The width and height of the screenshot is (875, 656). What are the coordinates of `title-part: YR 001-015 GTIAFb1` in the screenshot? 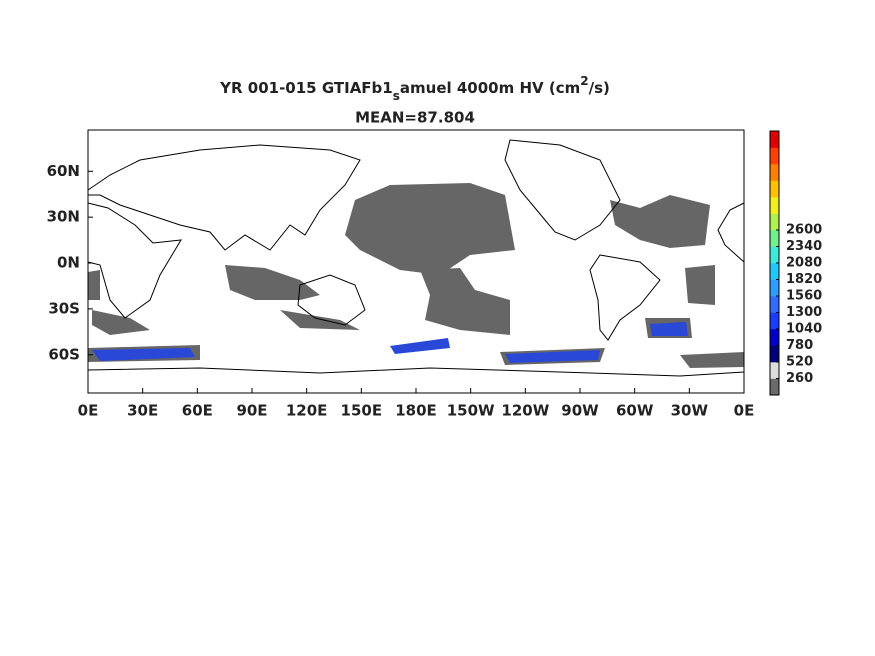 It's located at (306, 88).